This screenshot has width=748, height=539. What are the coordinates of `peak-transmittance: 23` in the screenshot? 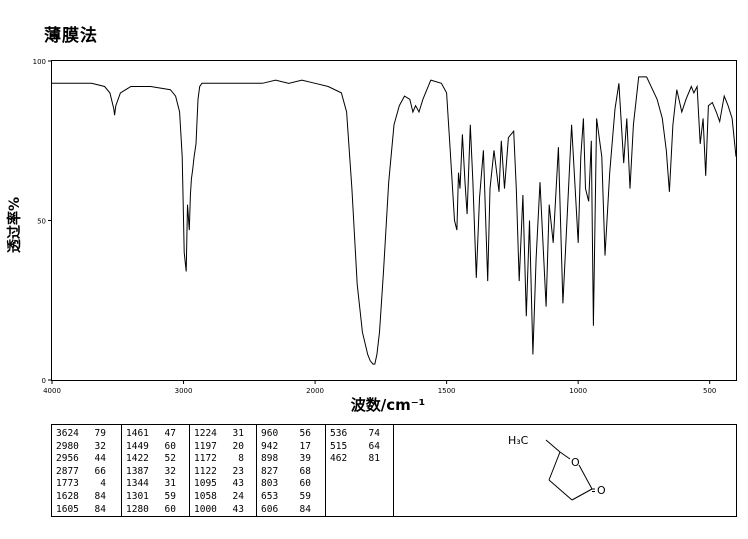 It's located at (238, 471).